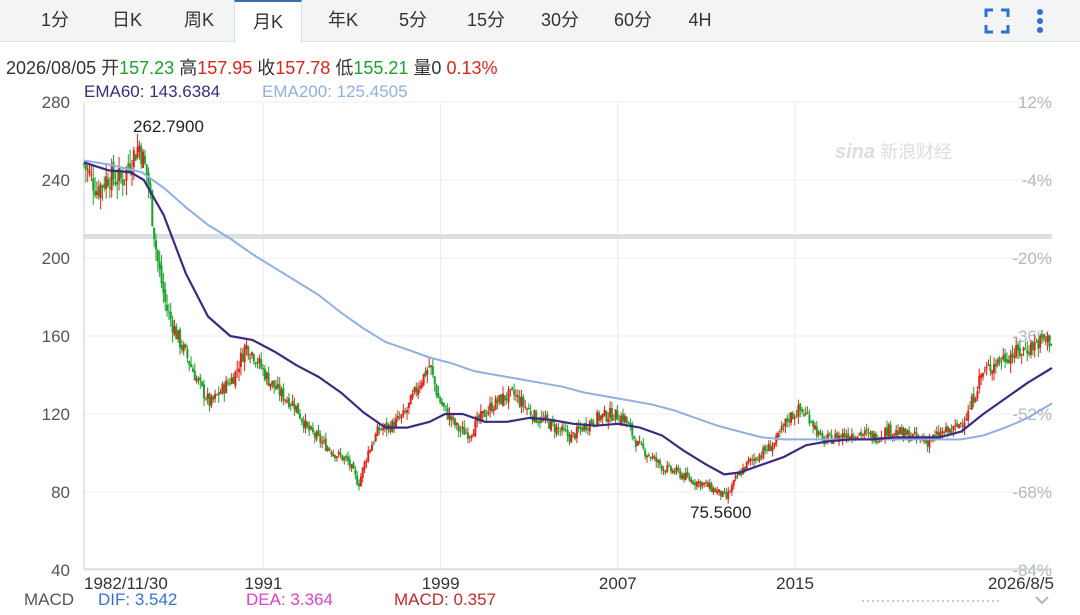  Describe the element at coordinates (412, 20) in the screenshot. I see `tab-5min: 5分` at that location.